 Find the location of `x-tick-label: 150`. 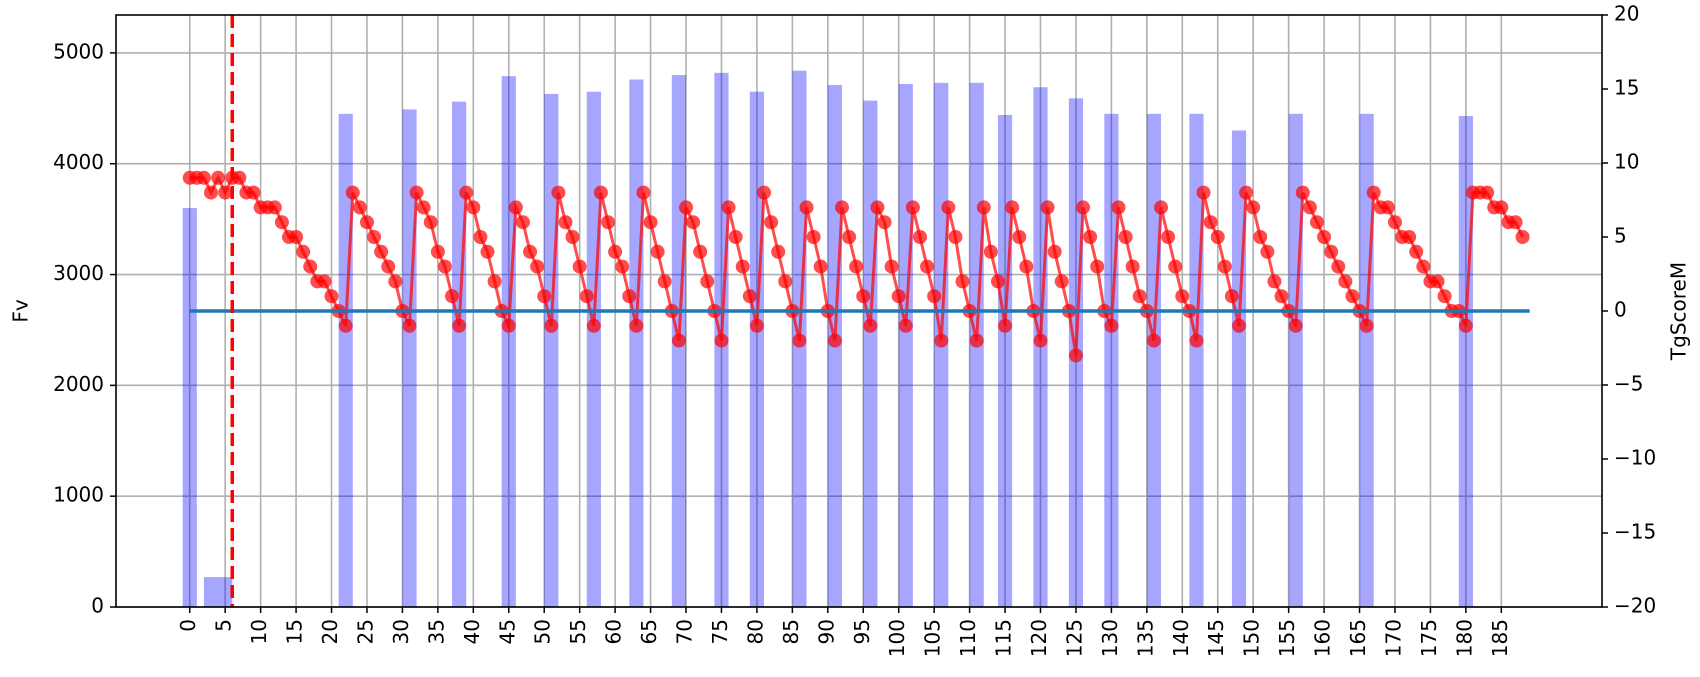

x-tick-label: 150 is located at coordinates (1252, 638).